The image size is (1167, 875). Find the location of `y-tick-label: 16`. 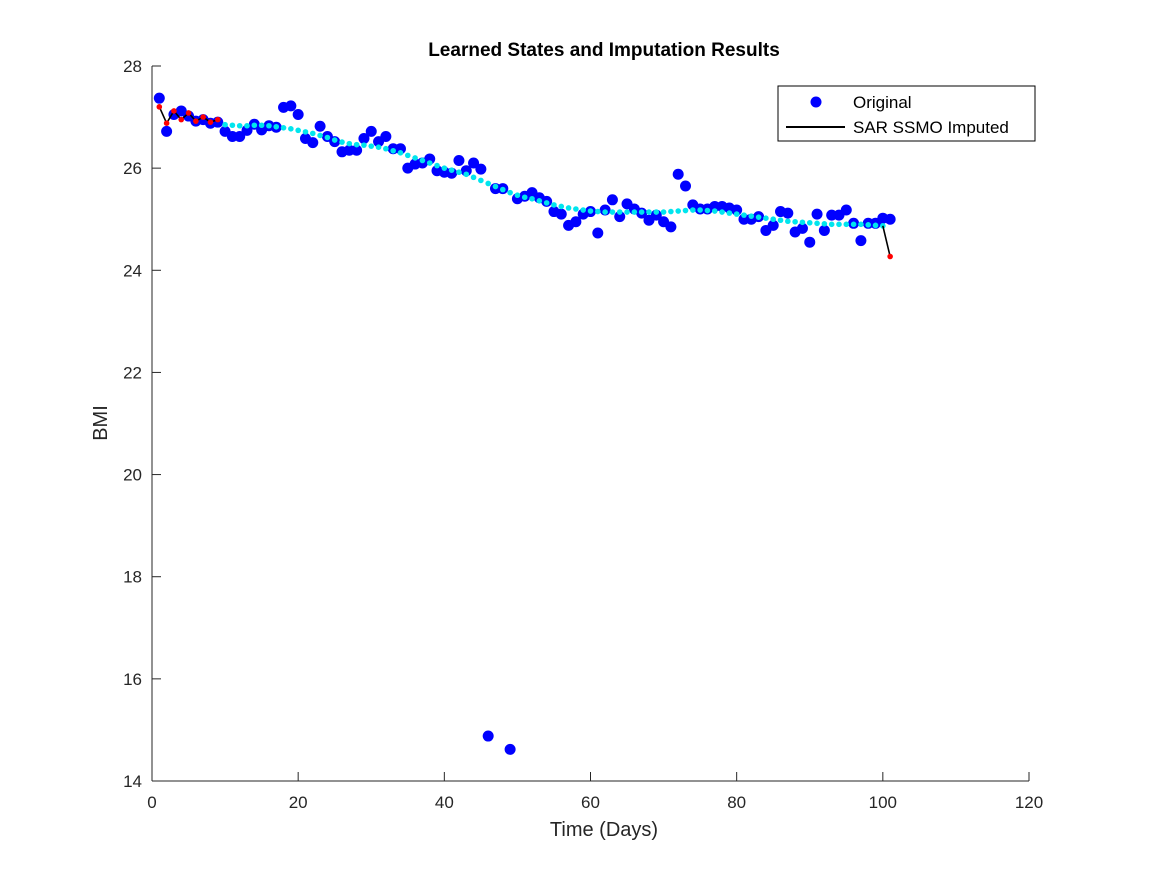

y-tick-label: 16 is located at coordinates (132, 679).